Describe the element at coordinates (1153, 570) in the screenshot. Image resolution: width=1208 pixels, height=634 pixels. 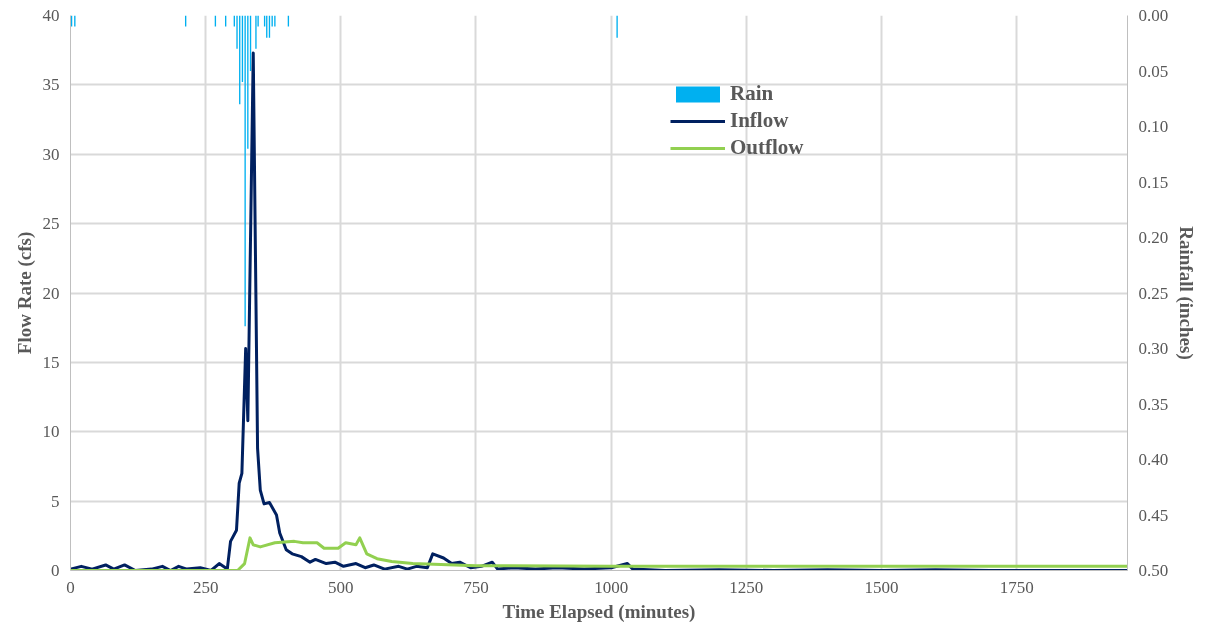
I see `y2-tick-label: 0.50` at that location.